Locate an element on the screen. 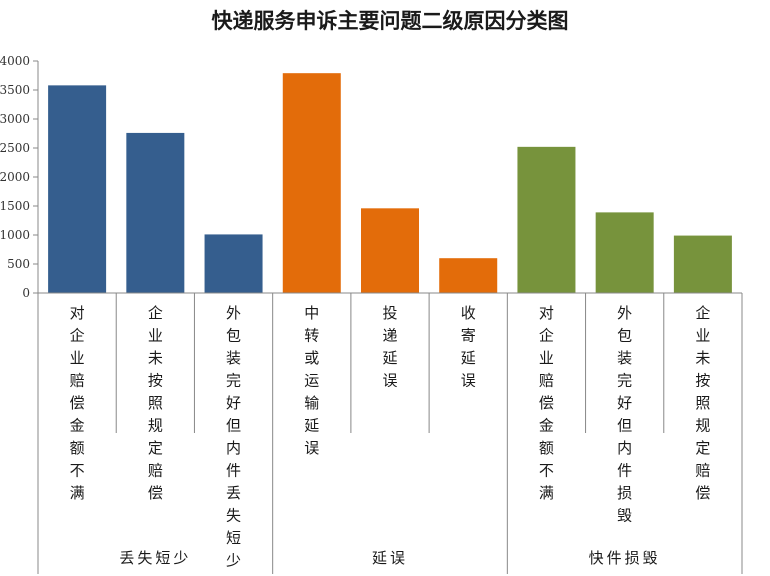 The height and width of the screenshot is (576, 770). y-tick-label: 1500 is located at coordinates (15, 206).